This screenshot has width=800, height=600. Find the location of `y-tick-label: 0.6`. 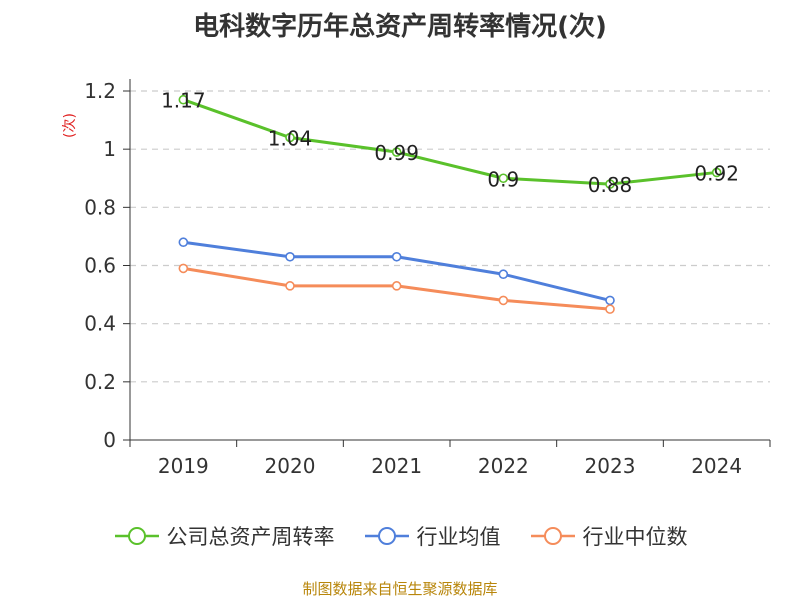

y-tick-label: 0.6 is located at coordinates (100, 266).